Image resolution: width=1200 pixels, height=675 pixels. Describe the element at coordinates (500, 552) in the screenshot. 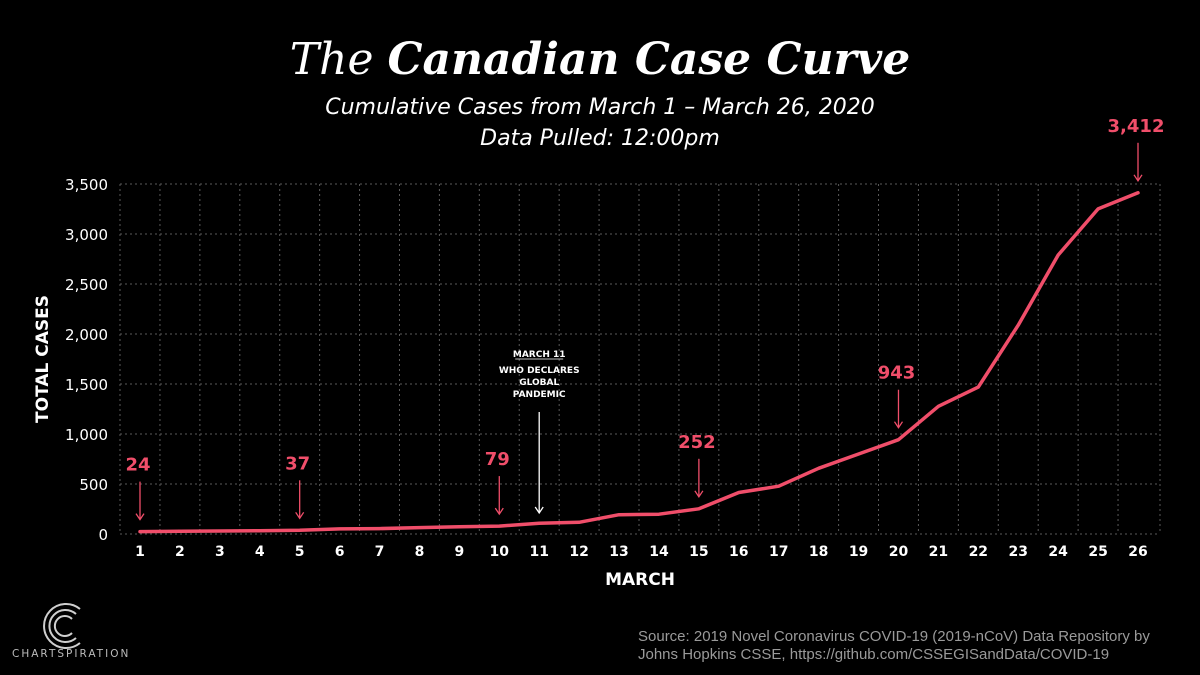

I see `x-tick-label: 10` at that location.